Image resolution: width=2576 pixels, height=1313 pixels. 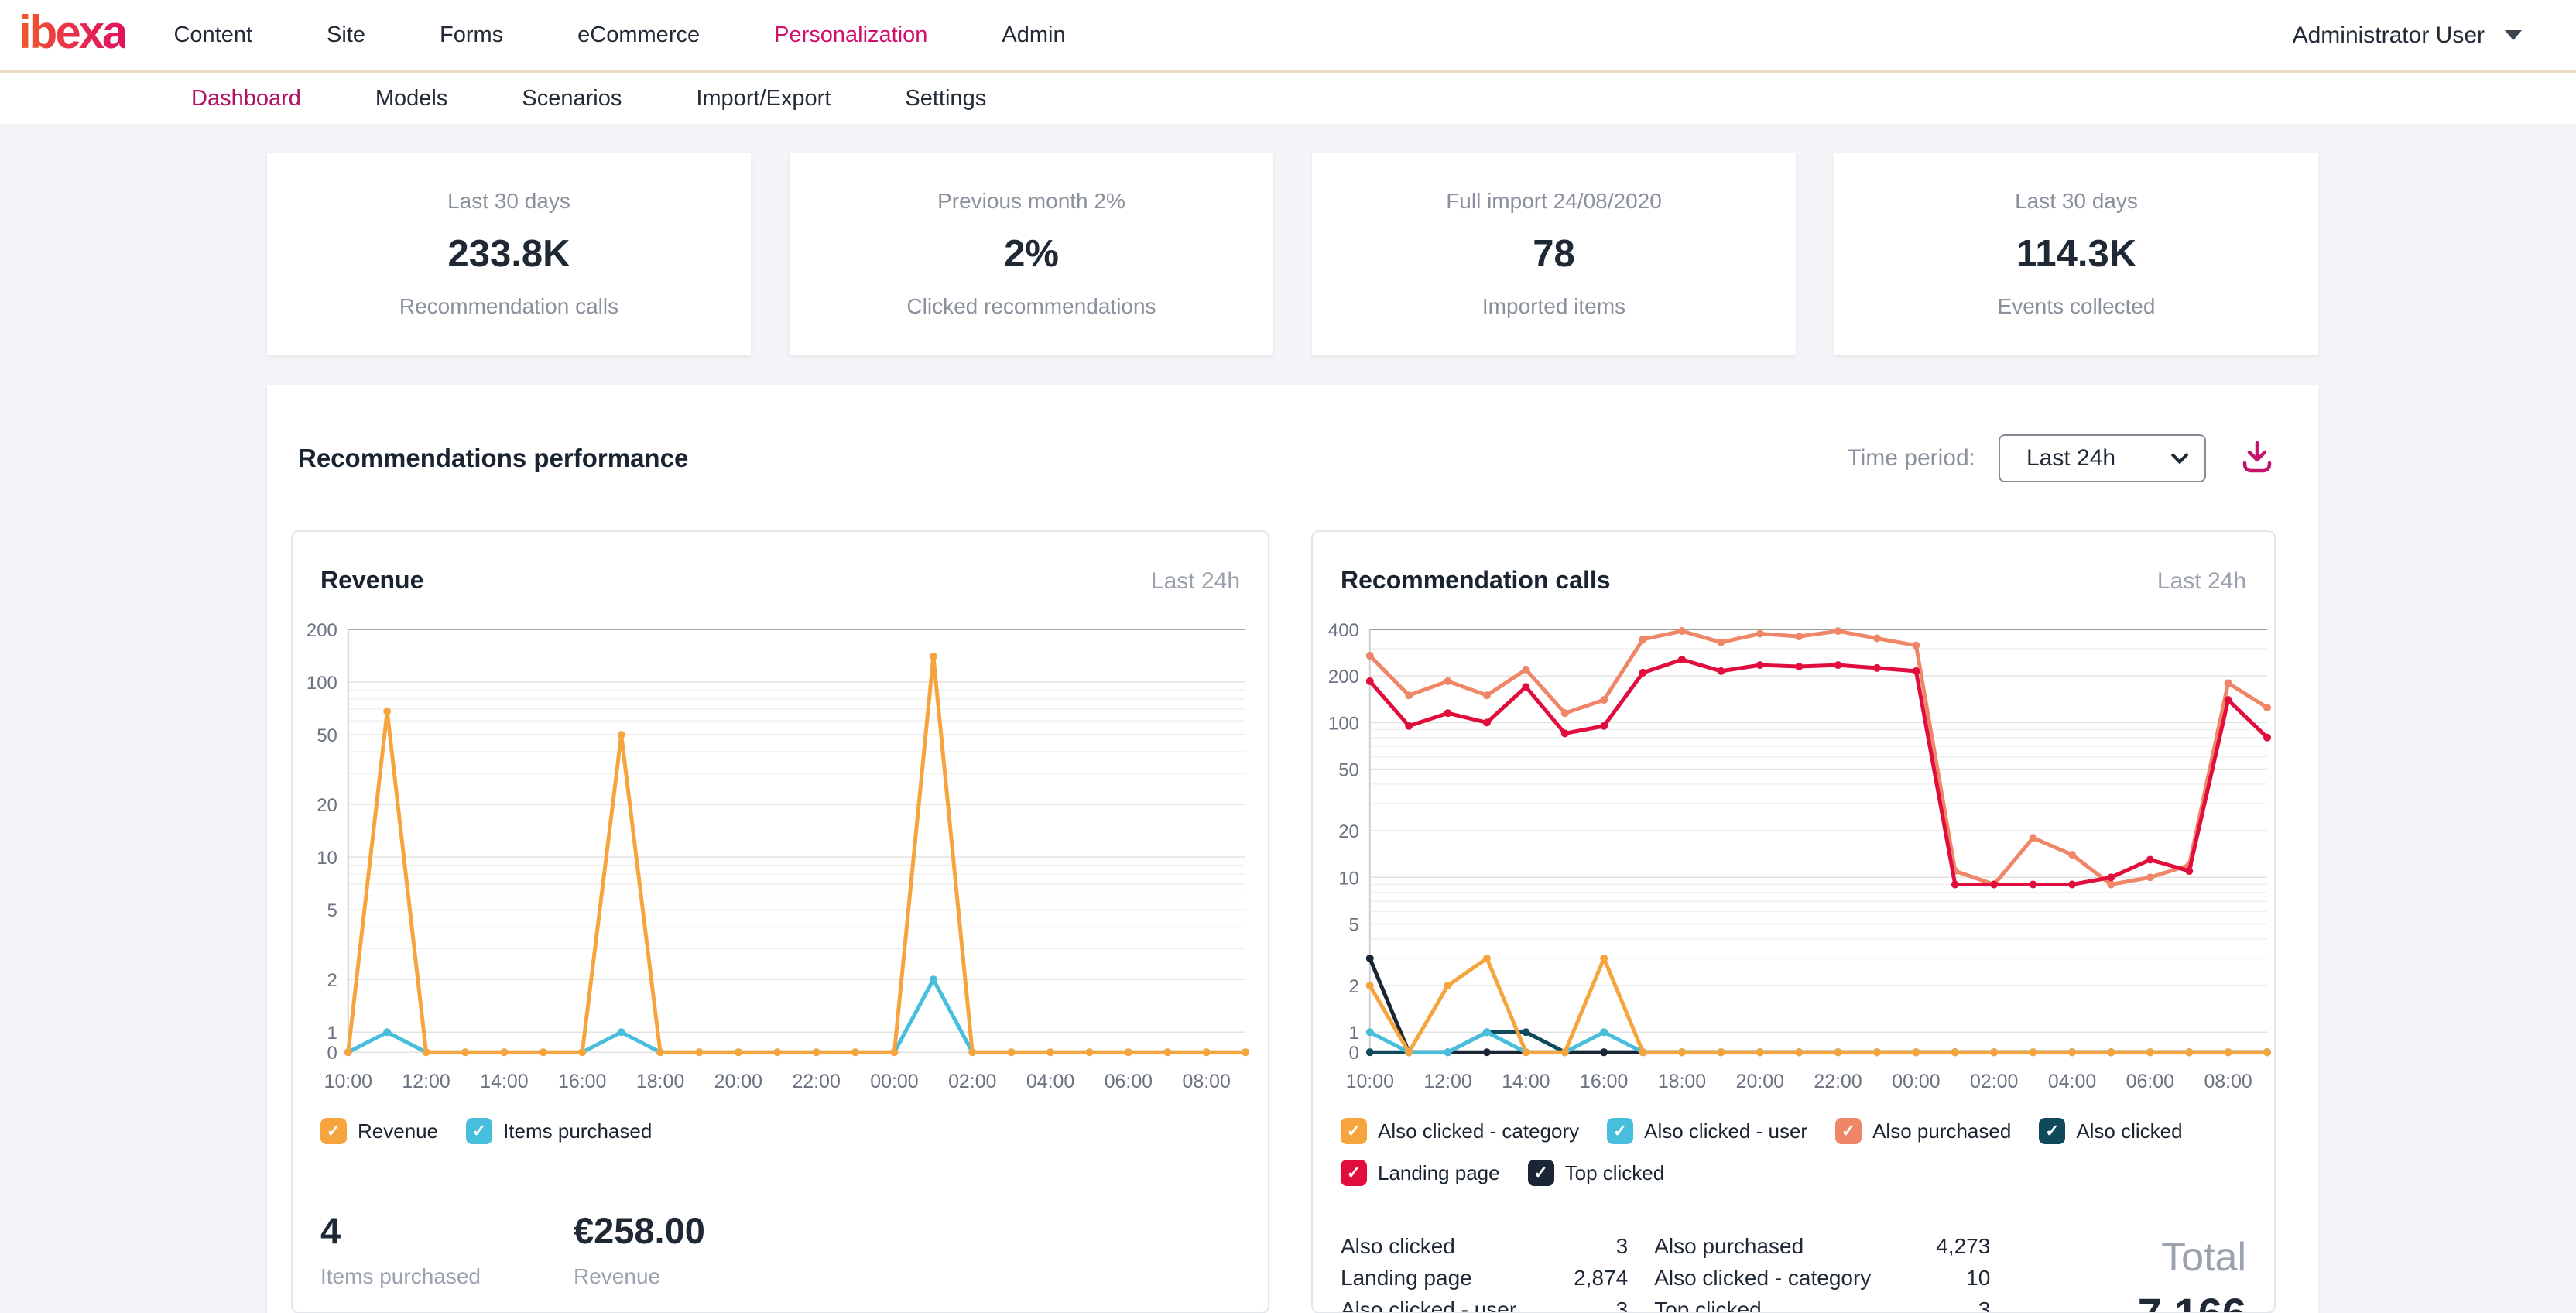 I want to click on legend-label: Also purchased, so click(x=1942, y=1131).